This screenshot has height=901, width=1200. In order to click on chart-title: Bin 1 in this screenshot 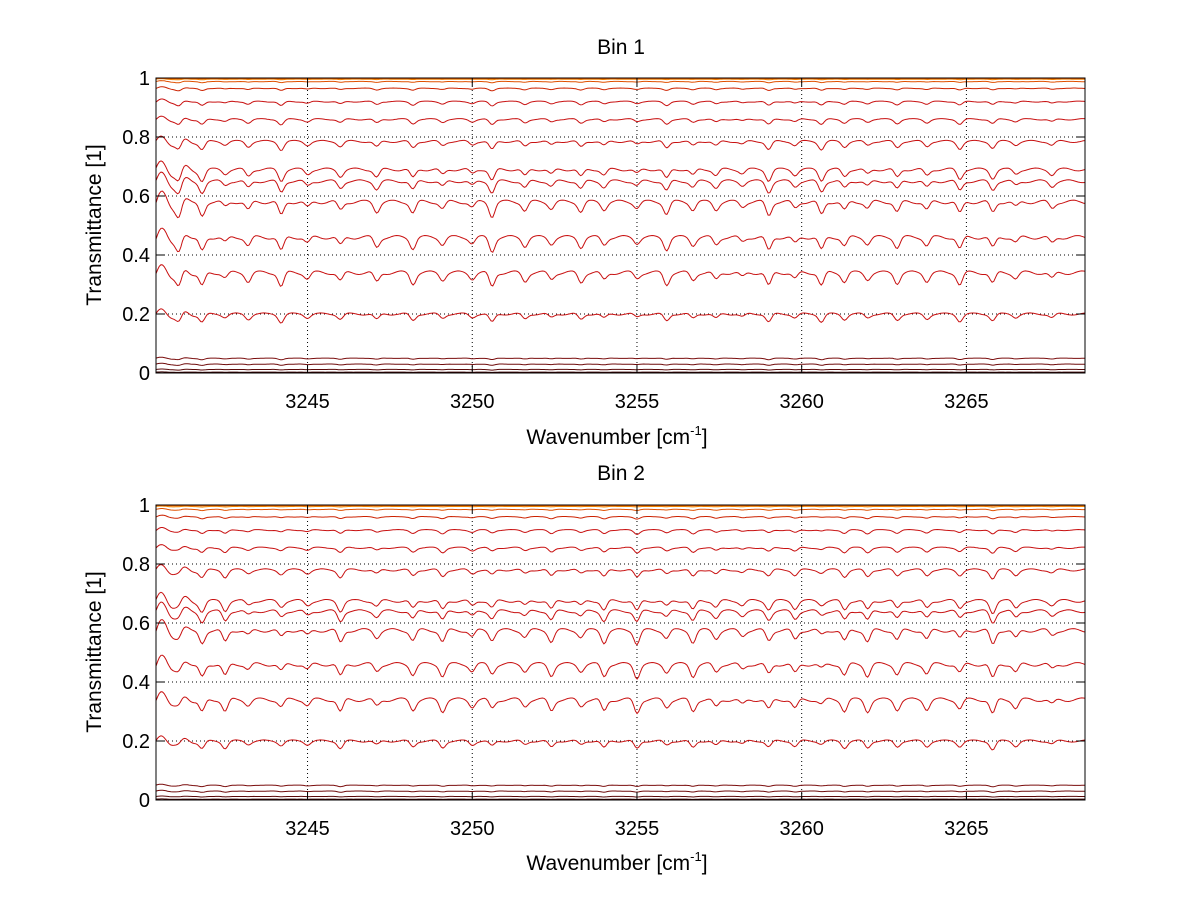, I will do `click(621, 47)`.